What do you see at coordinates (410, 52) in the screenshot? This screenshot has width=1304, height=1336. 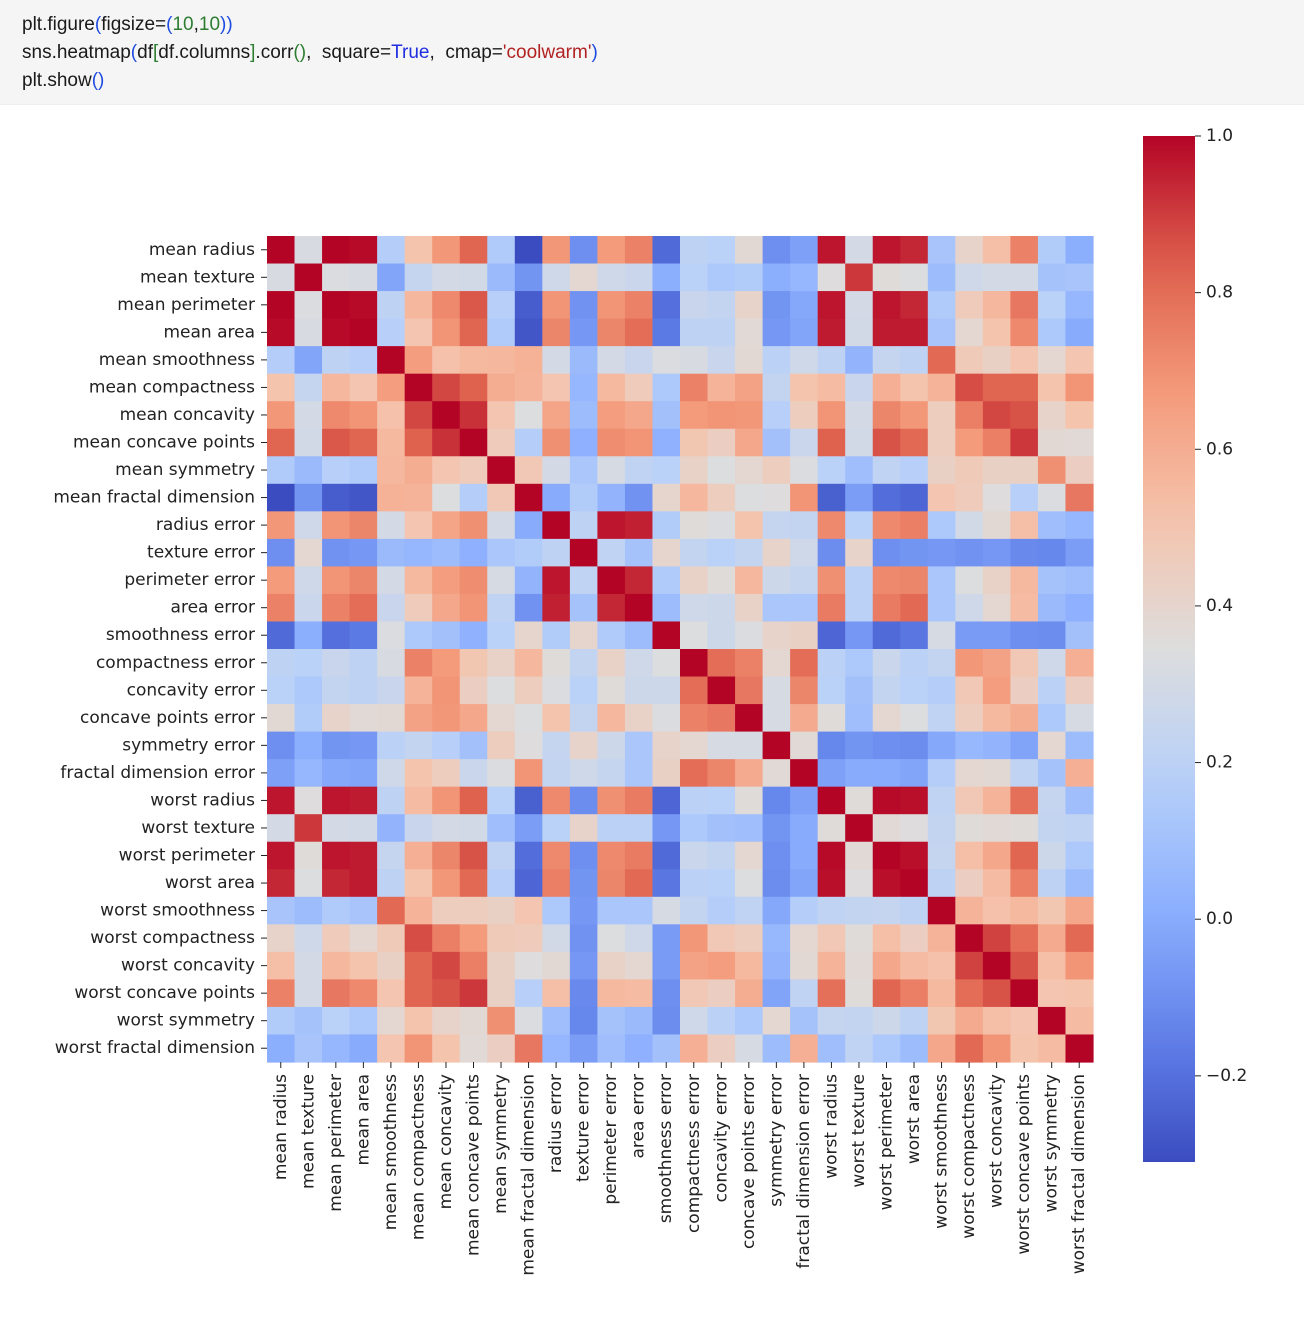 I see `code-token: True` at bounding box center [410, 52].